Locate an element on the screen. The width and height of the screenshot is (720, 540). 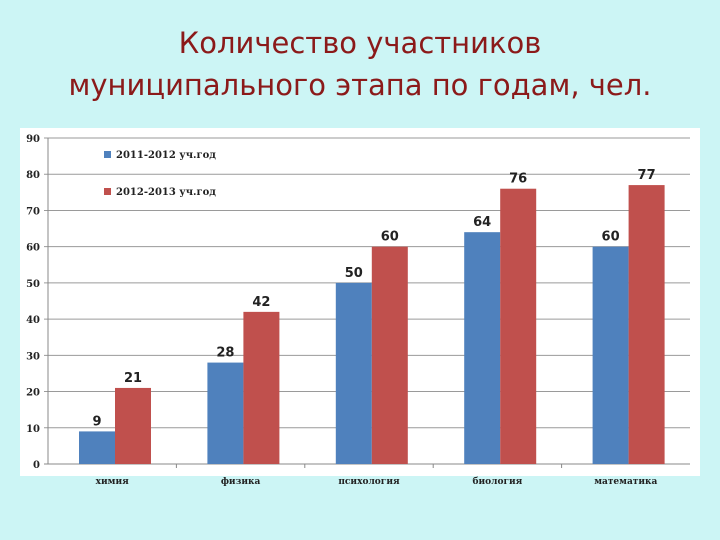
data-label: 21 is located at coordinates (133, 378).